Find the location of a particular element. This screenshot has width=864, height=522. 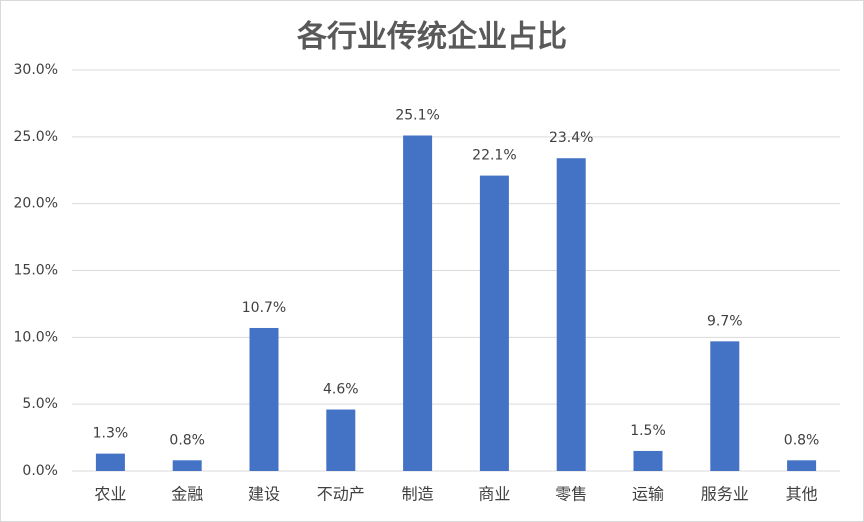

data-label: 1.3% is located at coordinates (111, 434).